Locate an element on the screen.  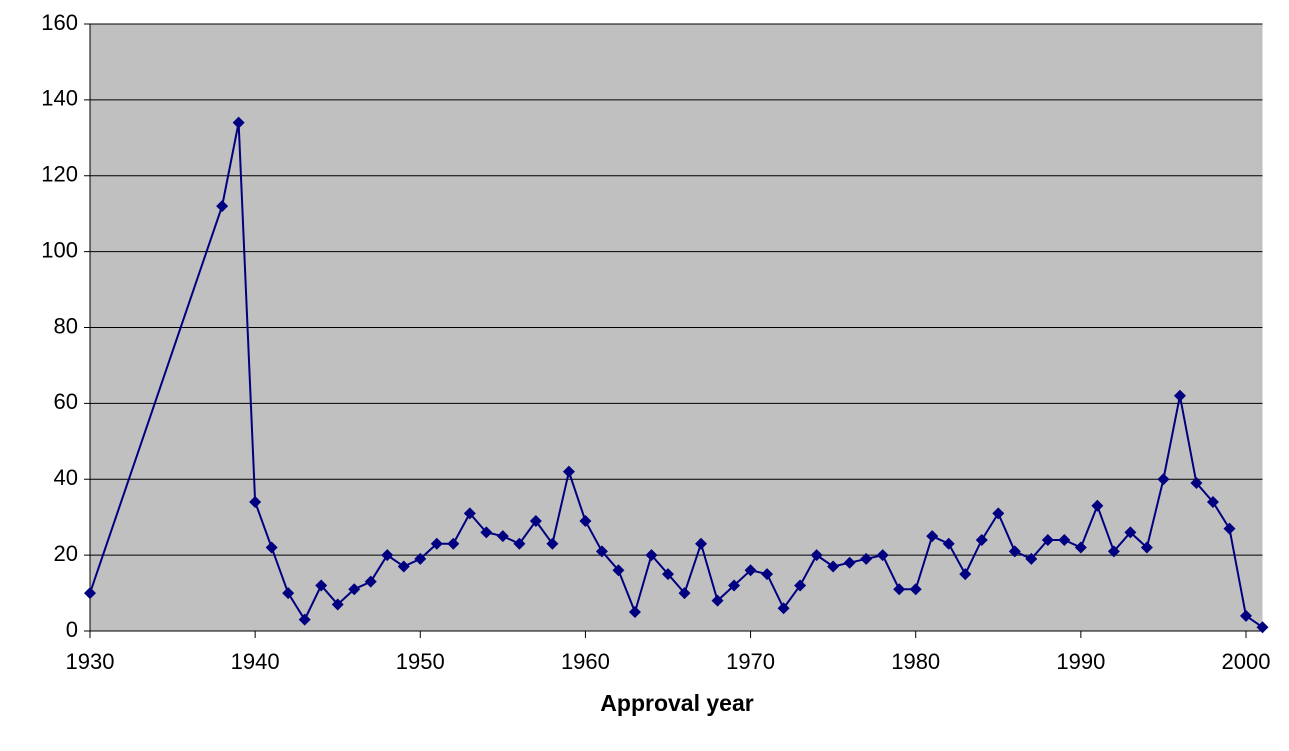
y-tick-label: 140 is located at coordinates (59, 98).